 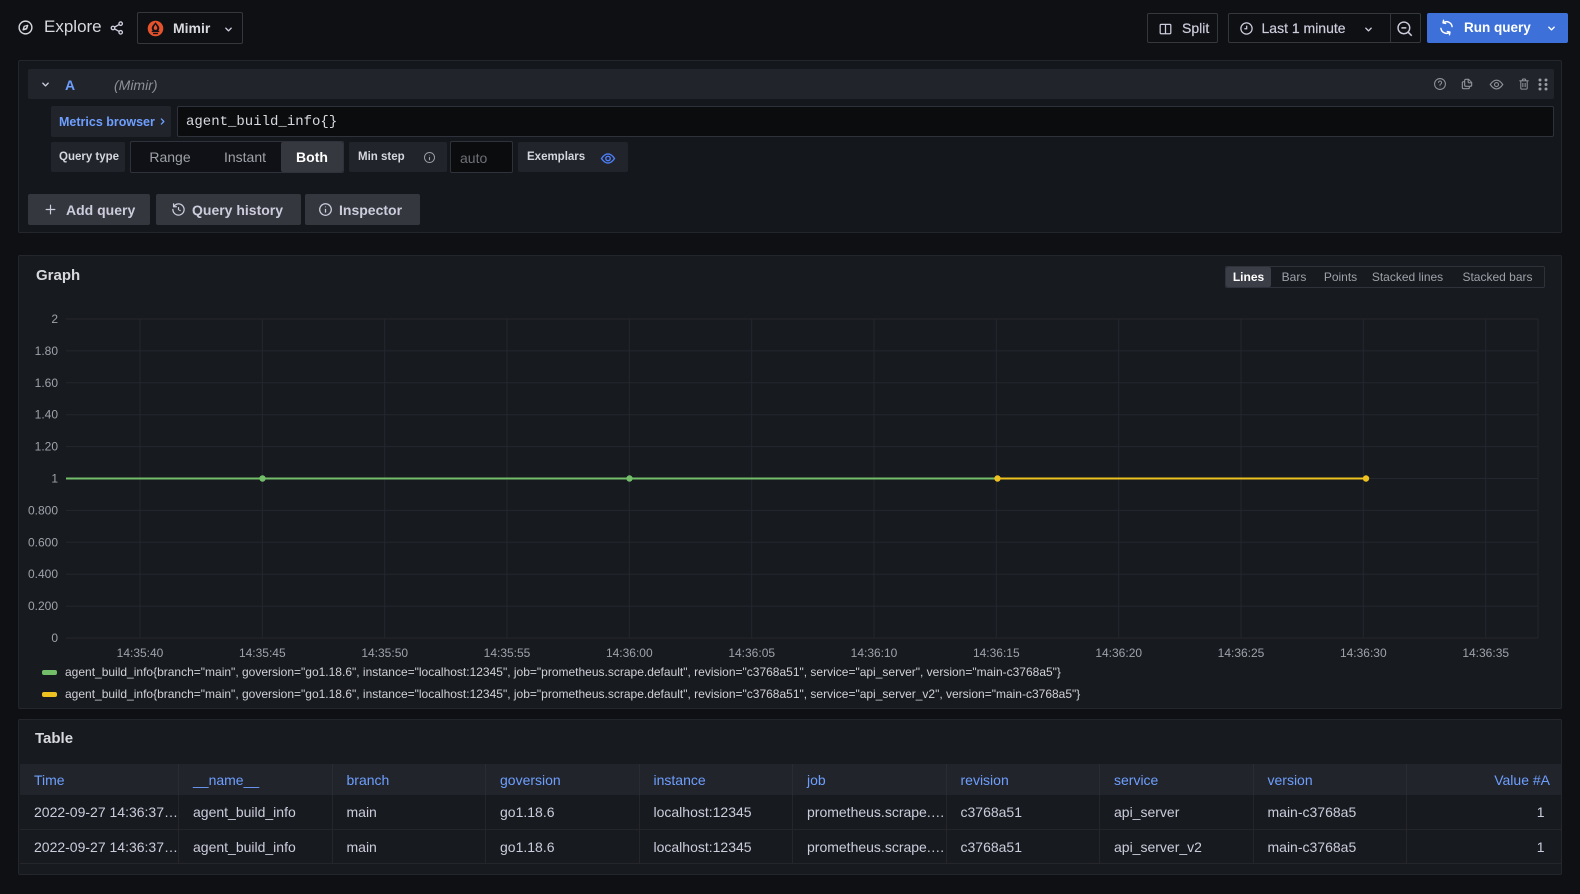 I want to click on svg-text: 14:35:45, so click(x=262, y=653).